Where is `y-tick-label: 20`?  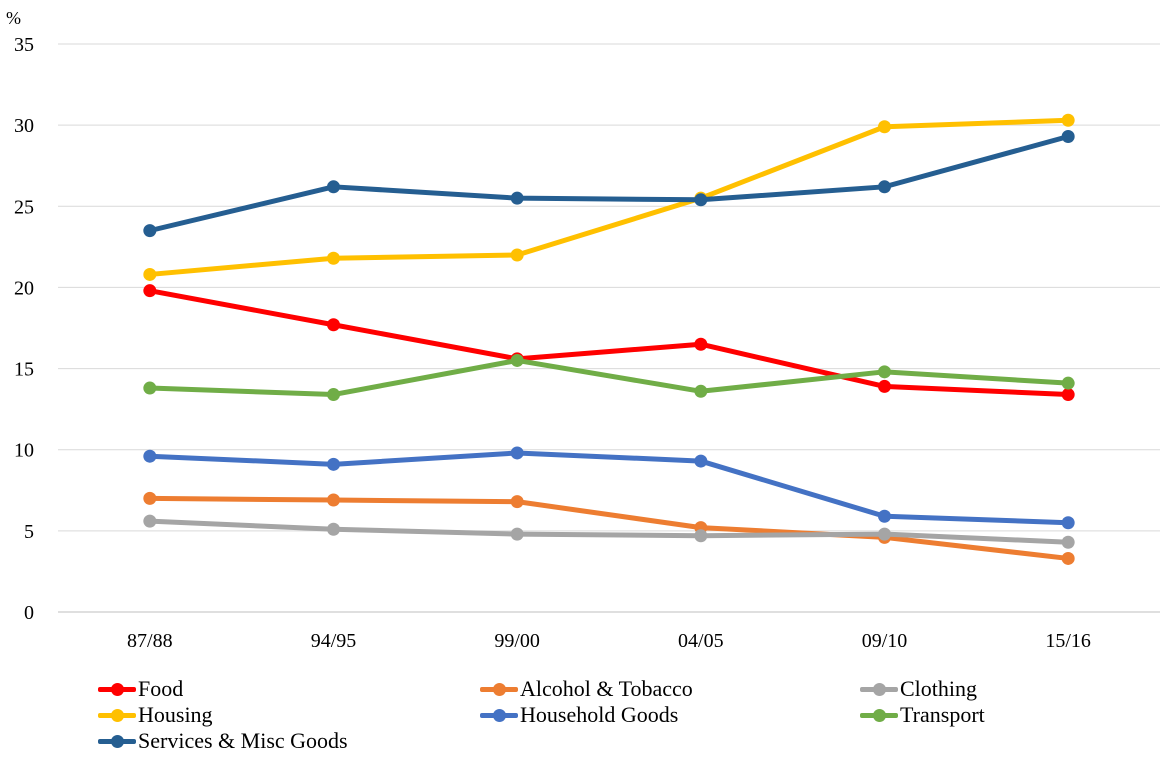
y-tick-label: 20 is located at coordinates (24, 288).